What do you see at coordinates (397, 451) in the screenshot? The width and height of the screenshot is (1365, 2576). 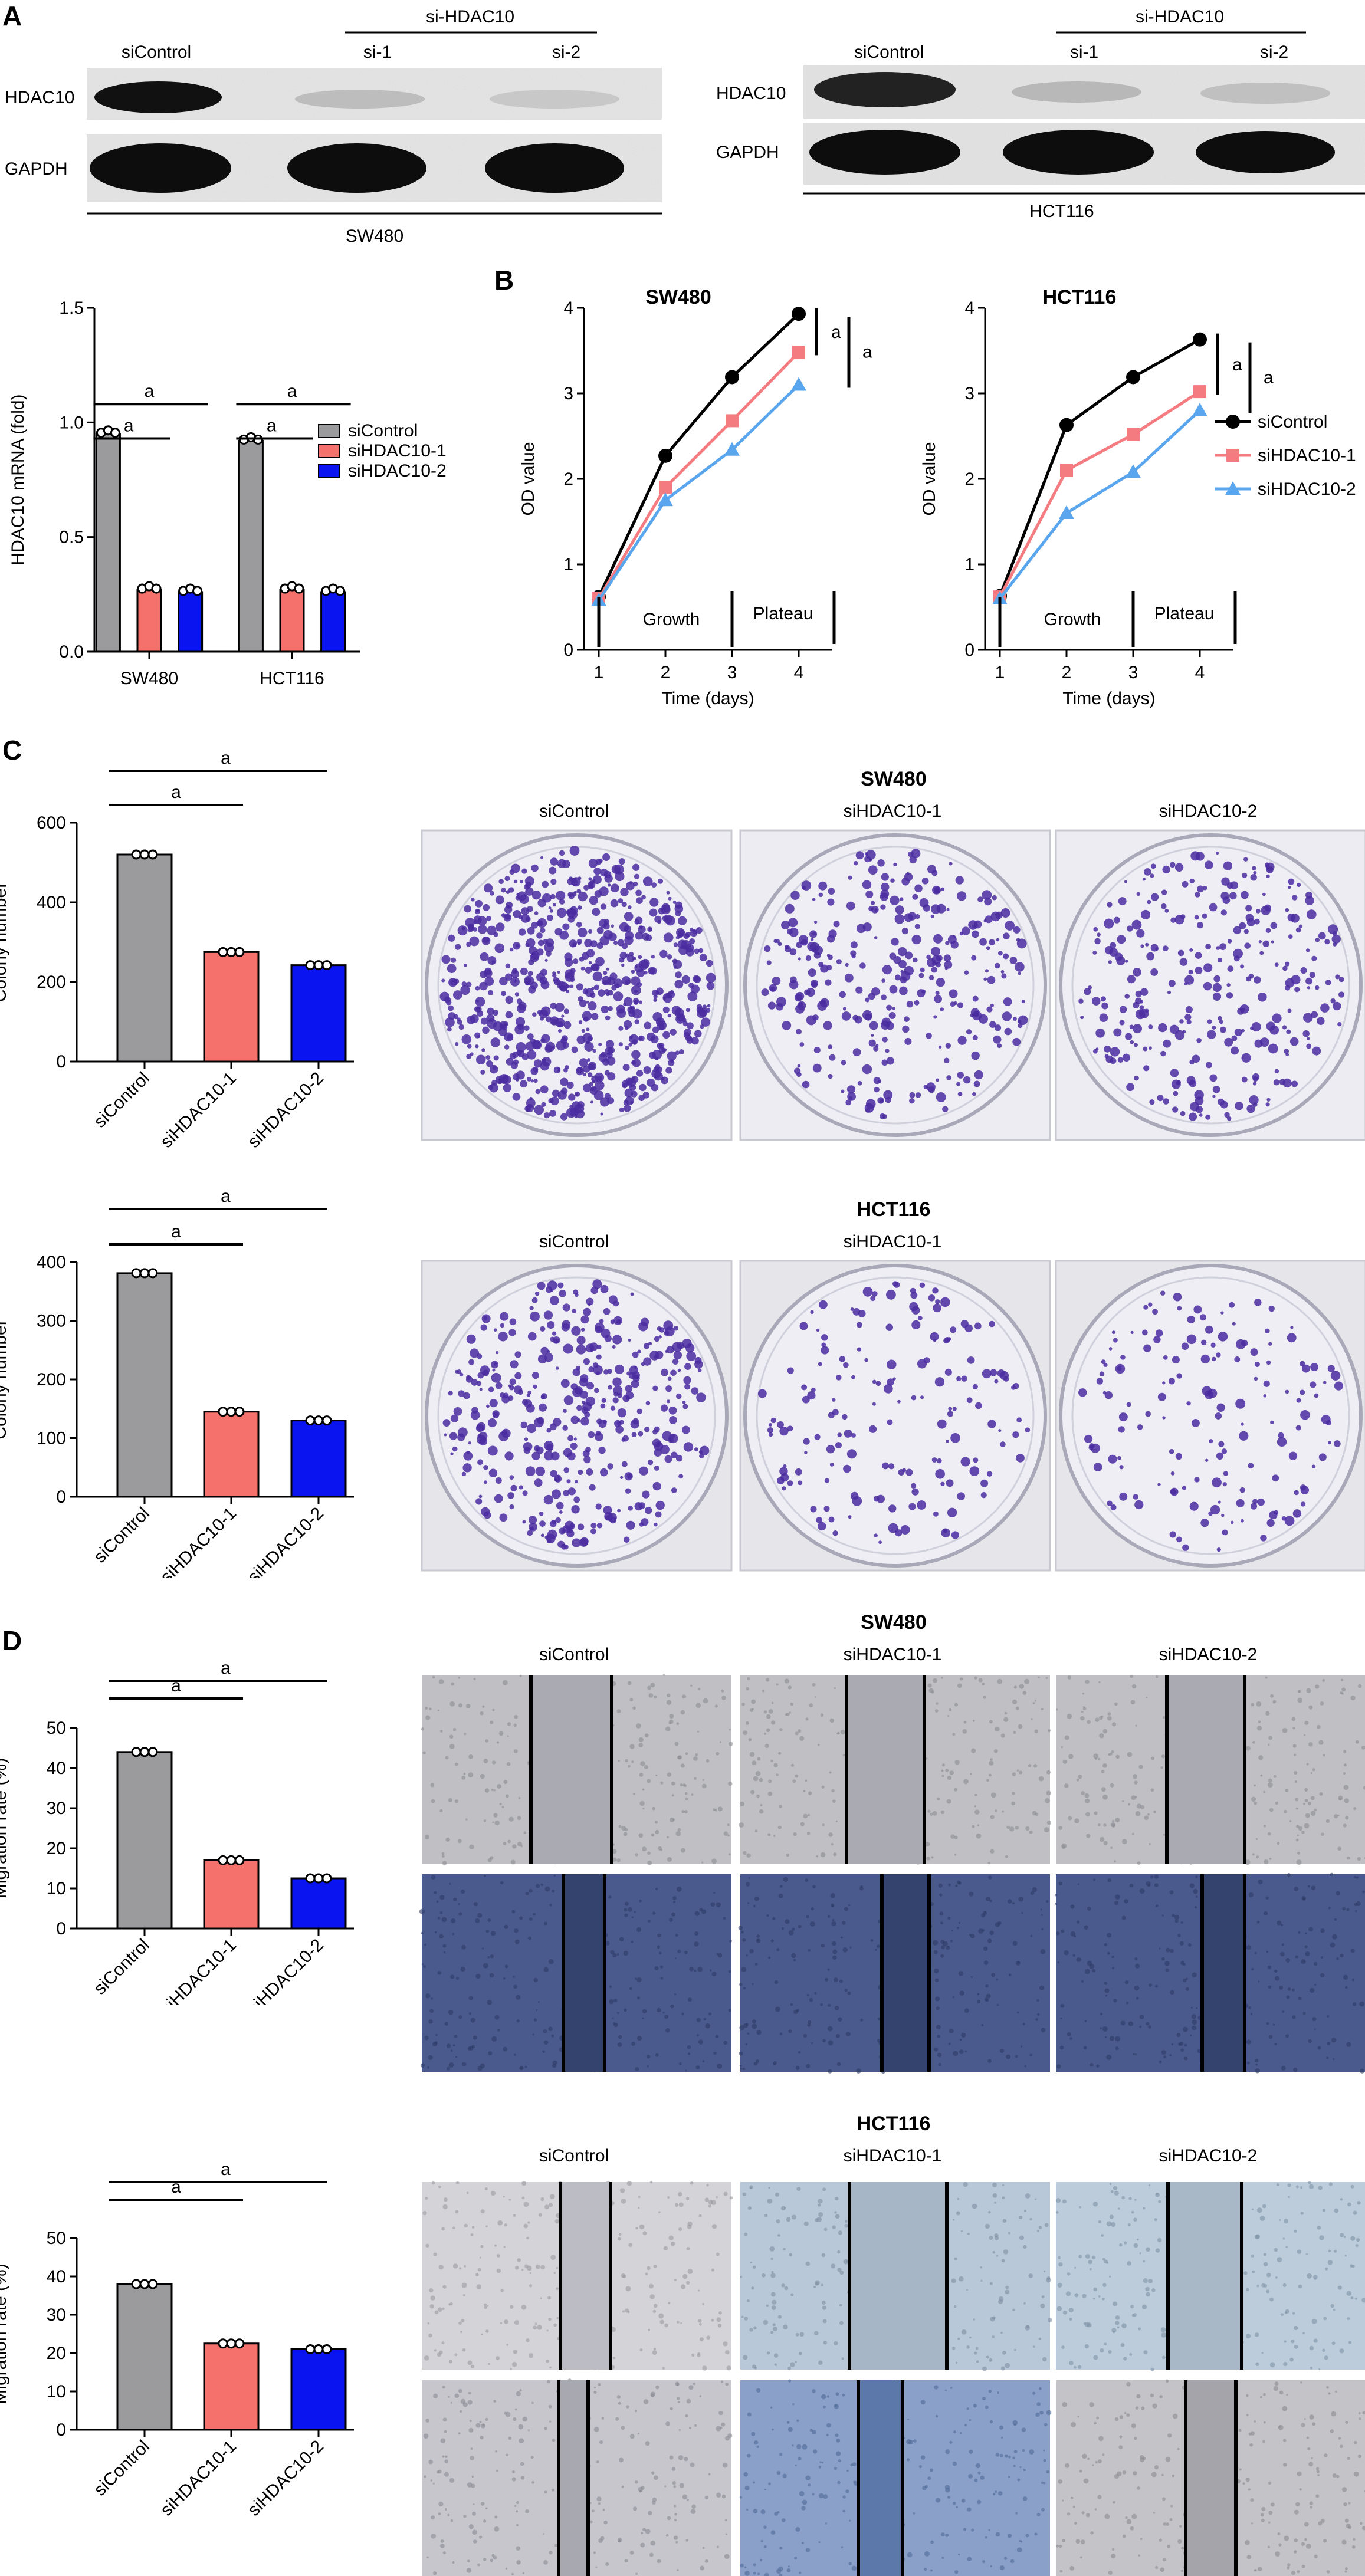 I see `legend-label: siHDAC10-1` at bounding box center [397, 451].